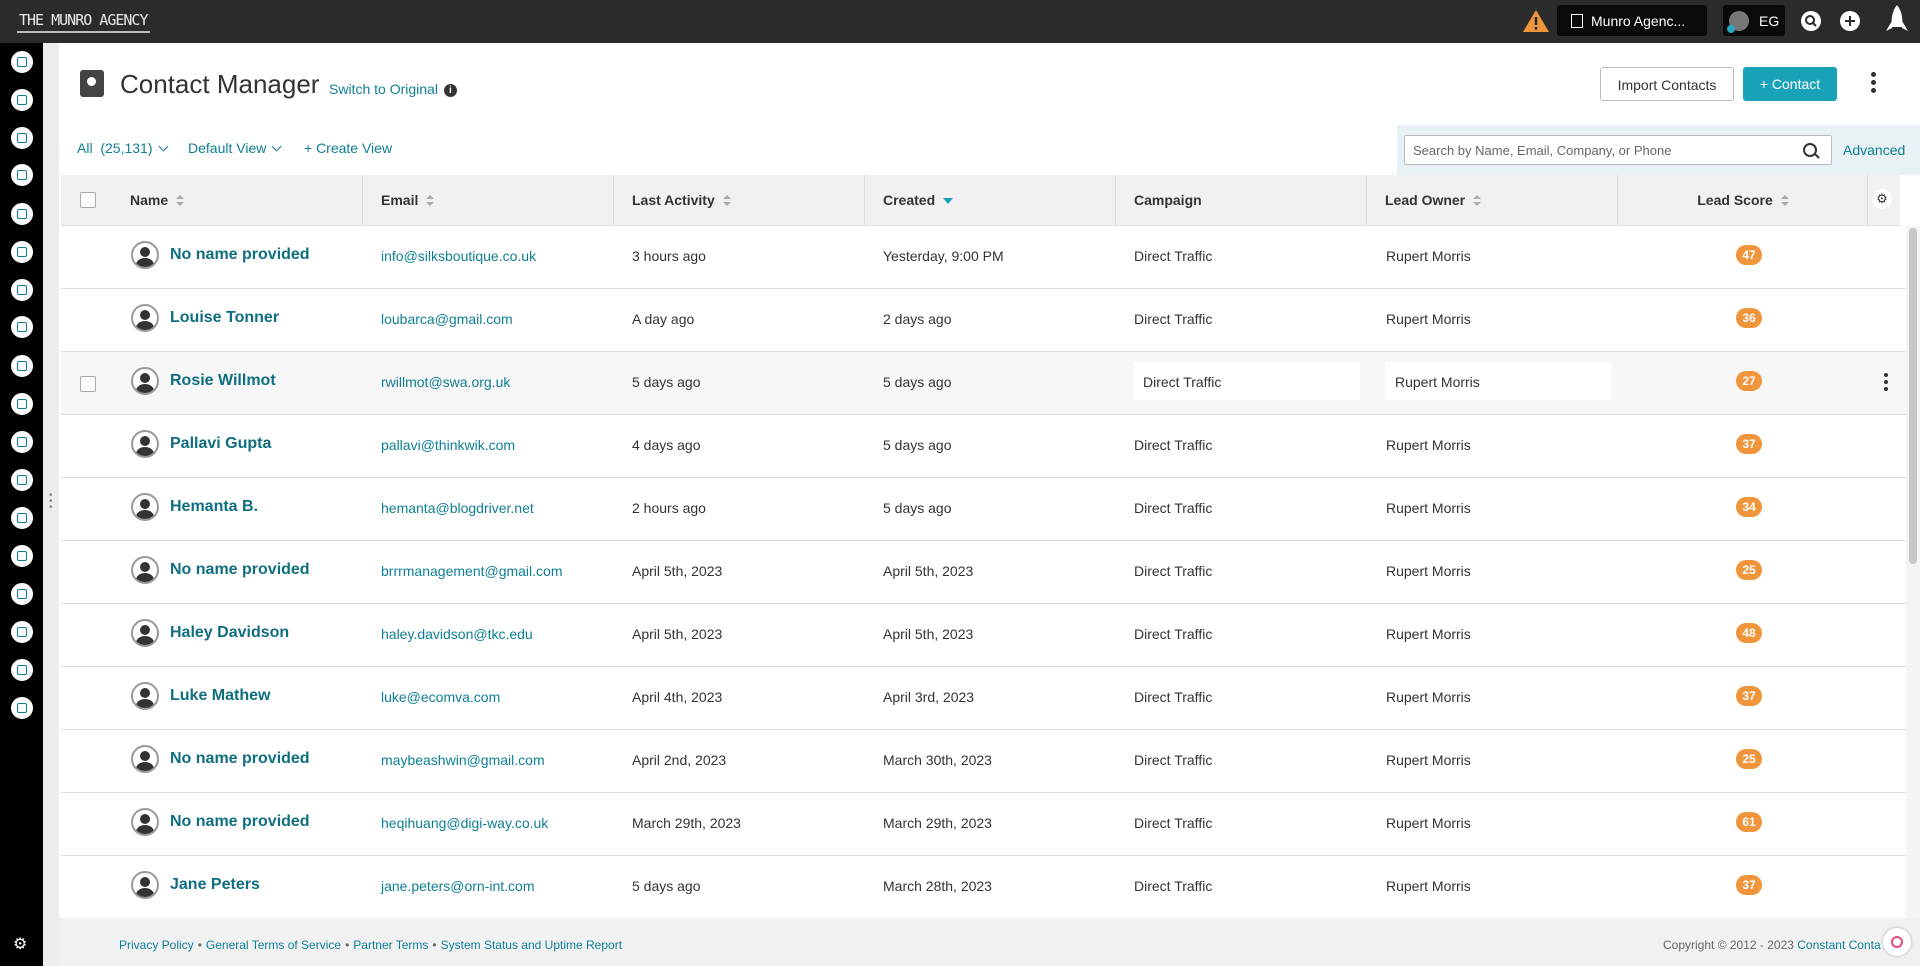 This screenshot has width=1920, height=966. I want to click on add-contact-button: + Contact, so click(1790, 84).